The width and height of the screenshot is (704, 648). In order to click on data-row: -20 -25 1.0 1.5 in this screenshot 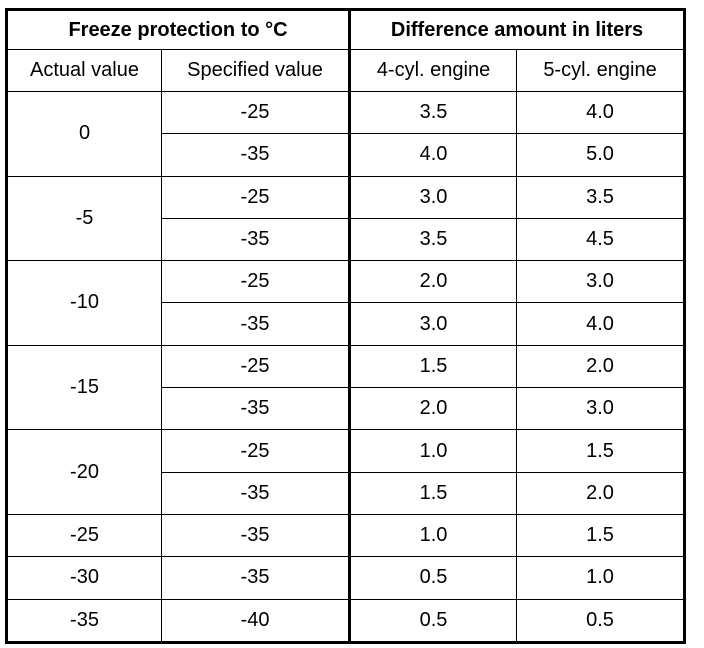, I will do `click(346, 472)`.